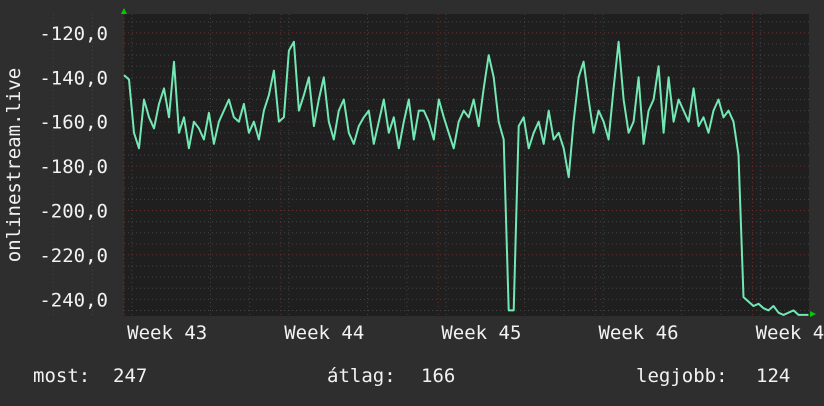 This screenshot has width=824, height=406. I want to click on y-axis-arrow-icon, so click(124, 11).